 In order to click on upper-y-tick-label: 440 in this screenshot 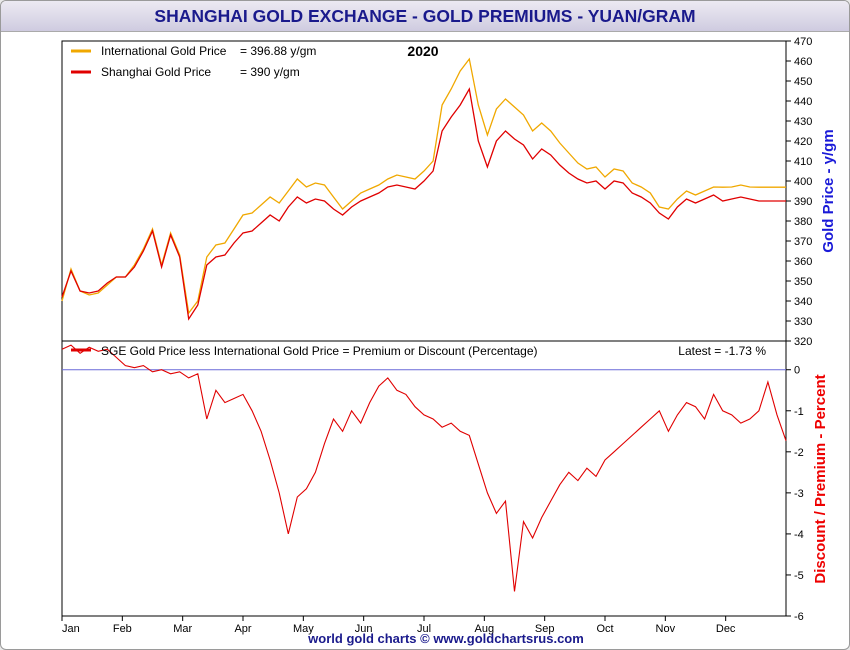, I will do `click(803, 102)`.